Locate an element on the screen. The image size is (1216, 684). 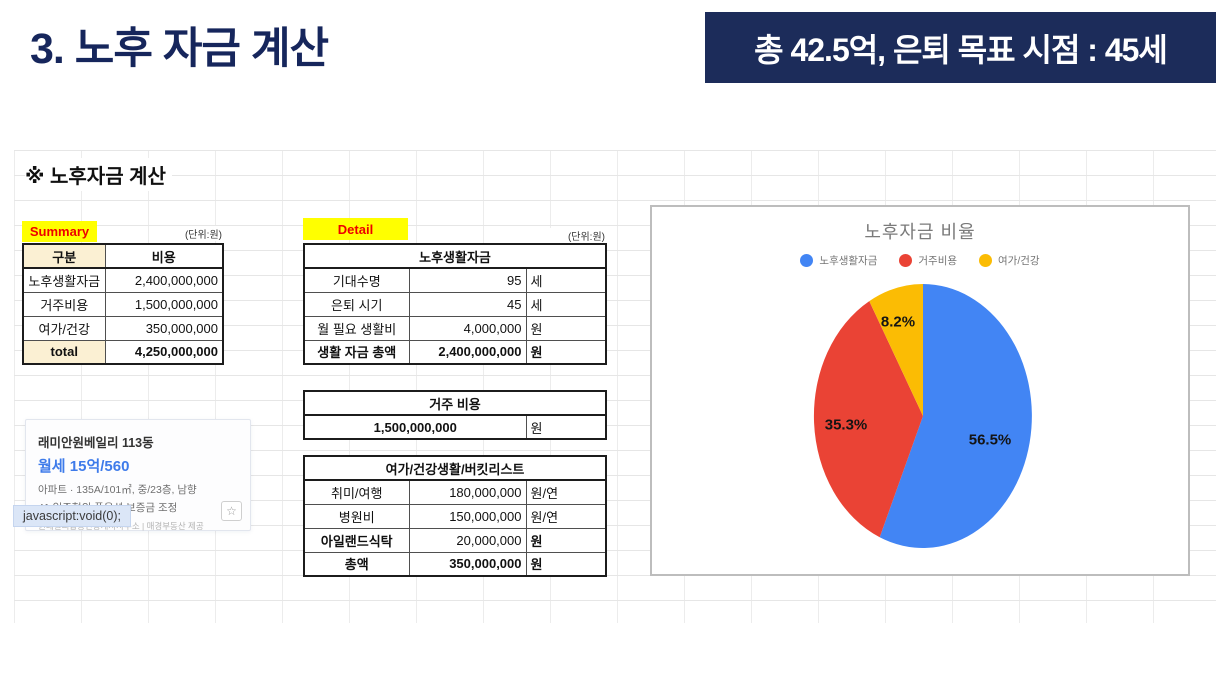
detail-leisure-header: 여가/건강생활/버킷리스트 is located at coordinates (455, 468).